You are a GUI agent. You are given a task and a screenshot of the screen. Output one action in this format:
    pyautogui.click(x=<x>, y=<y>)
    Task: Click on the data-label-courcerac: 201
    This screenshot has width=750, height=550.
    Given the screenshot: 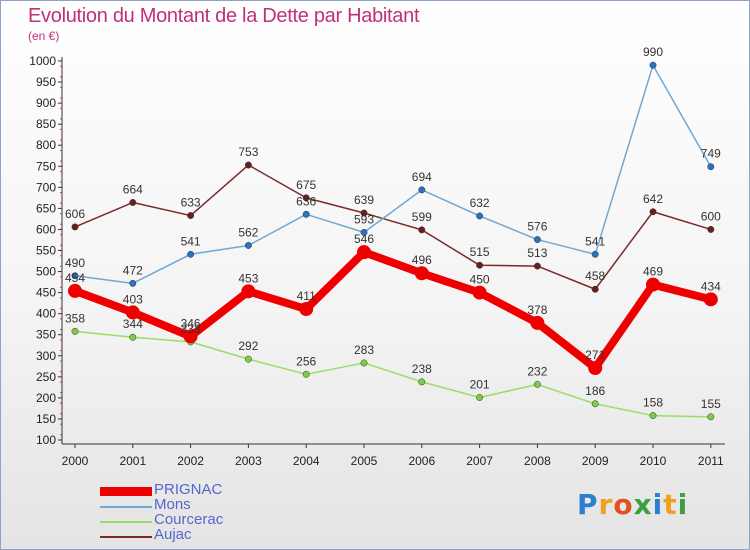 What is the action you would take?
    pyautogui.click(x=480, y=384)
    